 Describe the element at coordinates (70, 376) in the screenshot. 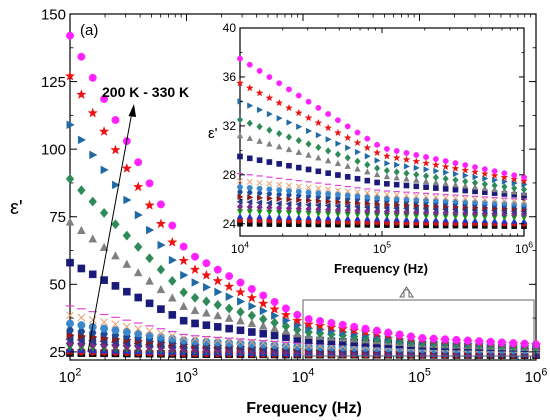

I see `x-tick-label: 10²` at that location.